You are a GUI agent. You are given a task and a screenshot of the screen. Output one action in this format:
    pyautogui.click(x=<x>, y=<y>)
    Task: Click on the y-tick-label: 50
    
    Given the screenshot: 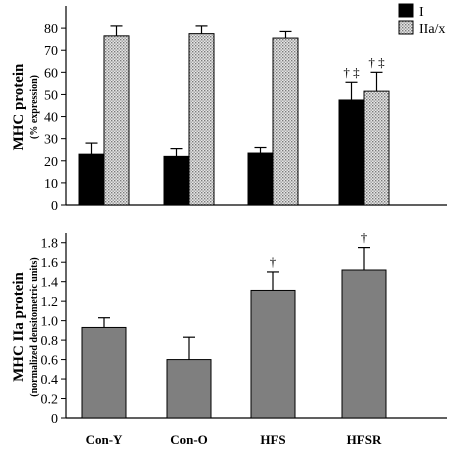 What is the action you would take?
    pyautogui.click(x=51, y=95)
    